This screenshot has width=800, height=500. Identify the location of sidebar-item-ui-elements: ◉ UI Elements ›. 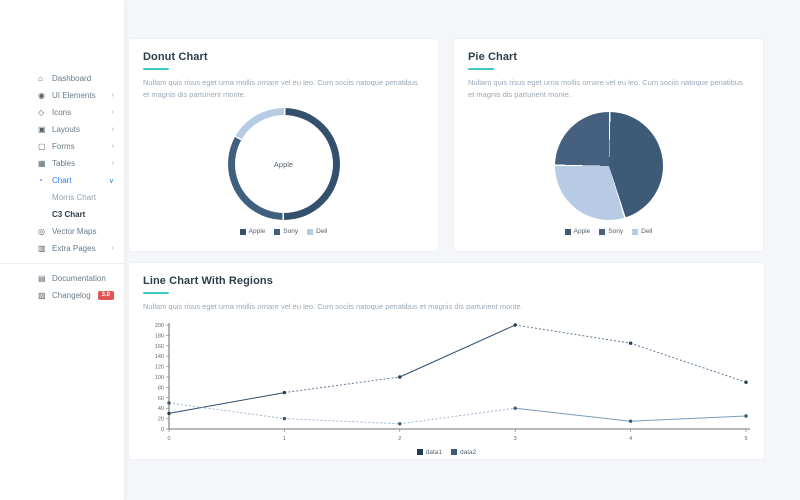
(62, 95).